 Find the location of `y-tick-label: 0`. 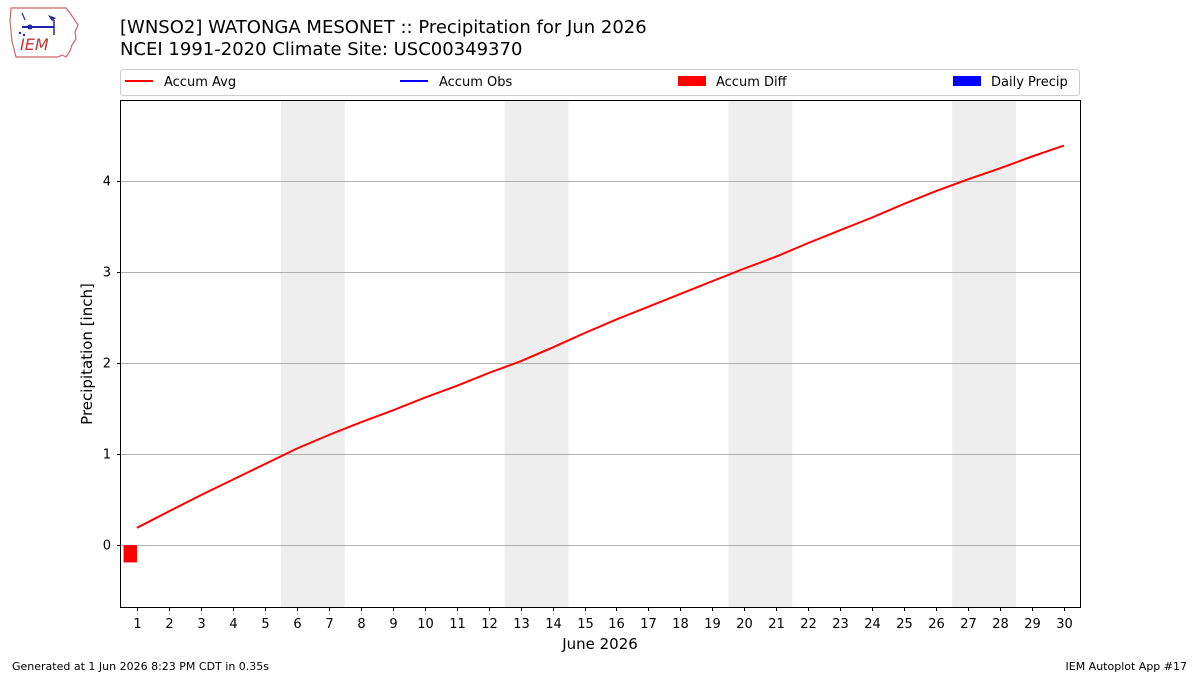

y-tick-label: 0 is located at coordinates (107, 546).